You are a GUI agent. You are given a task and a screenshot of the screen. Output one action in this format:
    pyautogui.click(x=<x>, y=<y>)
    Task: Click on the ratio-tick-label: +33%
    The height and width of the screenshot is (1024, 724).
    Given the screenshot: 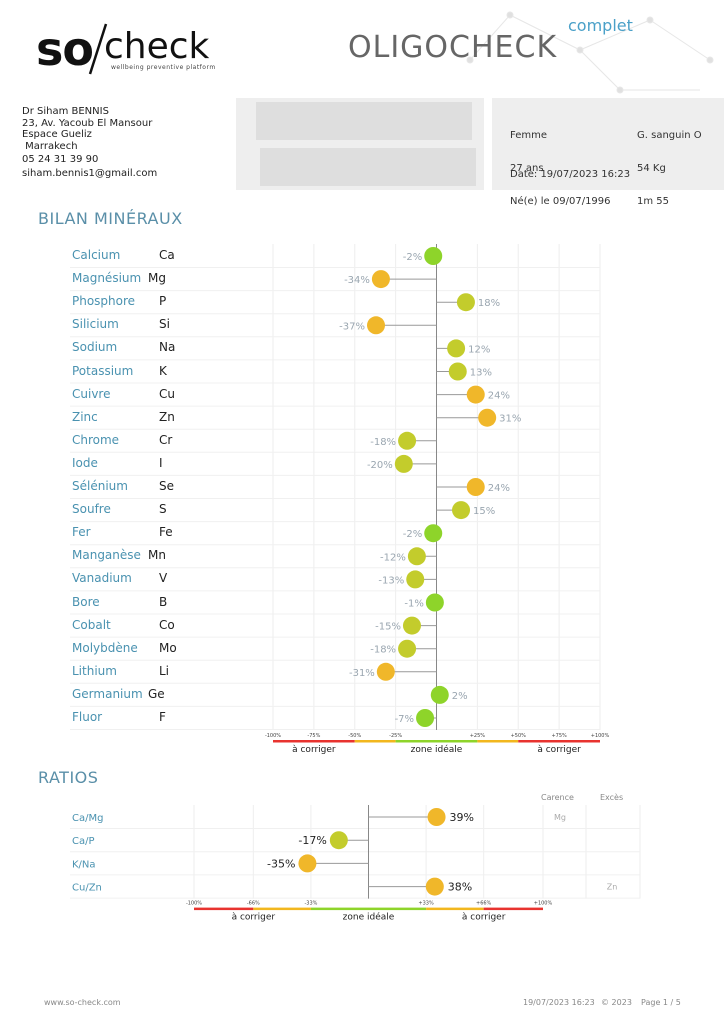 What is the action you would take?
    pyautogui.click(x=426, y=904)
    